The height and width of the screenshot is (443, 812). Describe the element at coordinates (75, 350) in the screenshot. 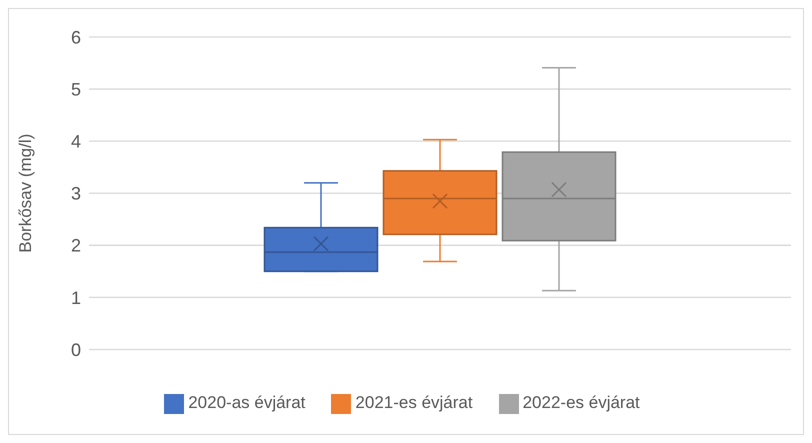

I see `y-tick-label: 0` at that location.